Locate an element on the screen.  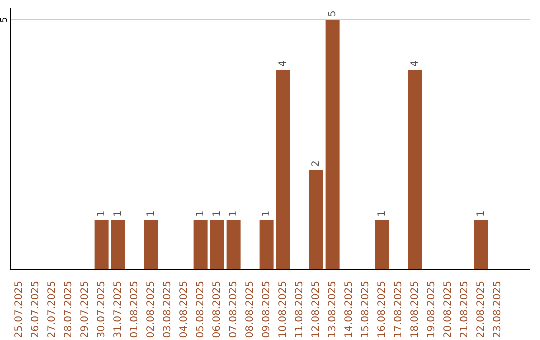
x-tick-label: 26.07.2025 is located at coordinates (36, 309).